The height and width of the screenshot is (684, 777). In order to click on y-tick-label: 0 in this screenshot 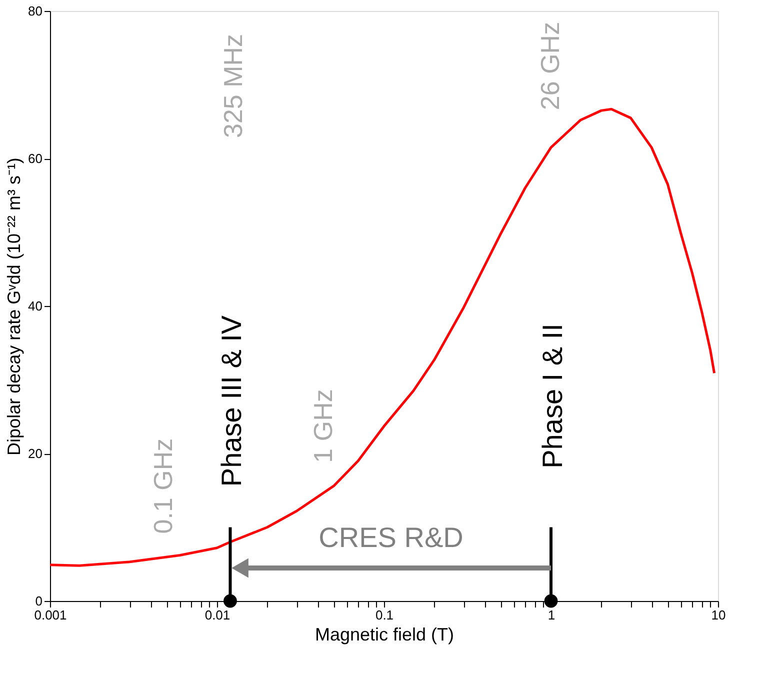, I will do `click(38, 601)`.